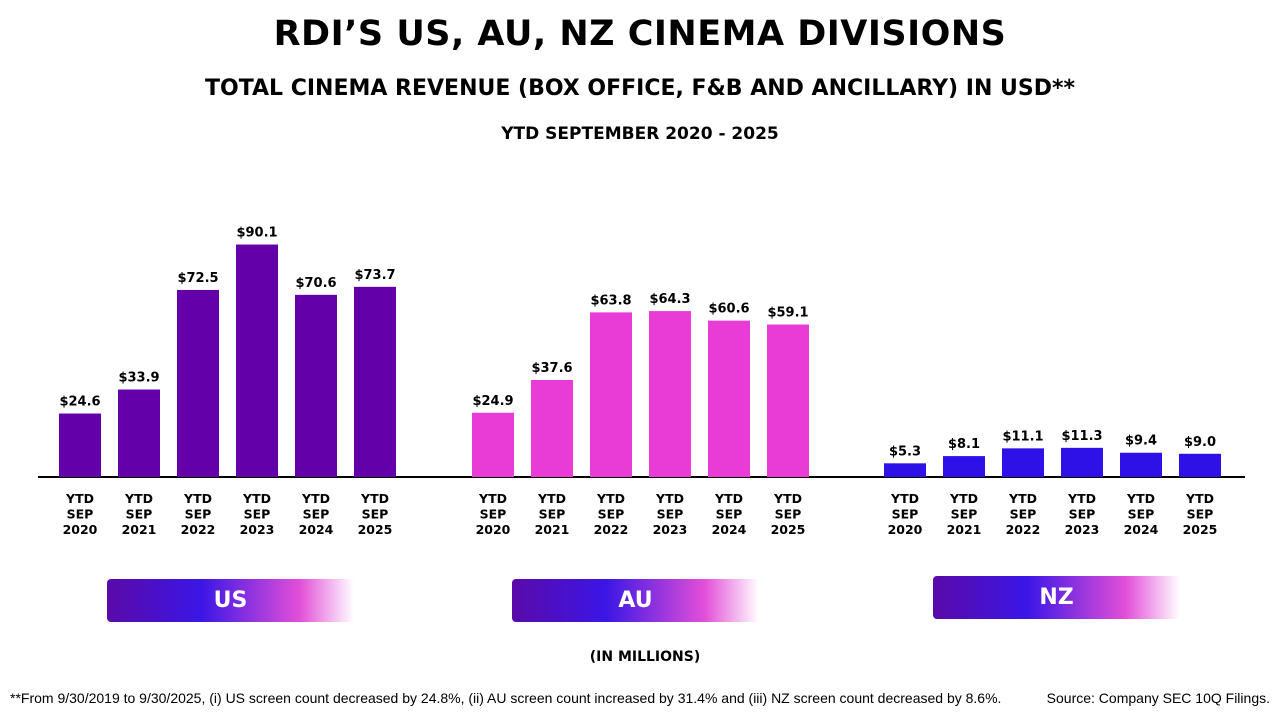 The width and height of the screenshot is (1280, 720). I want to click on tick-label-au-5-line1: YTD, so click(787, 498).